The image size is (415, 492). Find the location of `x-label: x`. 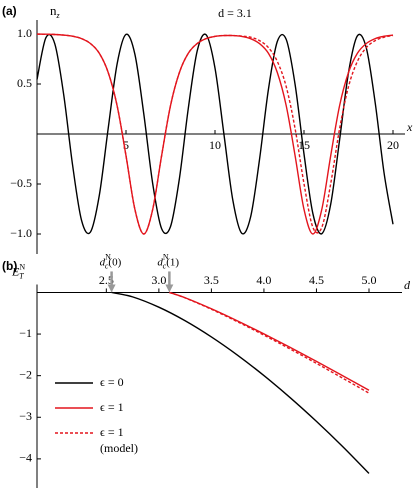

x-label: x is located at coordinates (409, 127).